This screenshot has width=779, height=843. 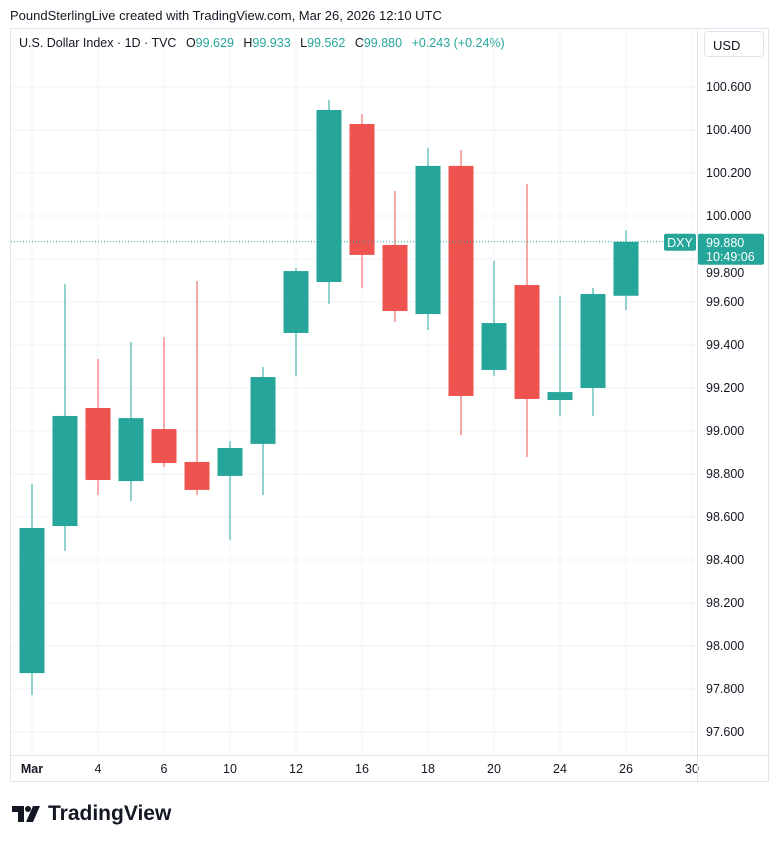 What do you see at coordinates (98, 769) in the screenshot?
I see `x-tick-label: 4` at bounding box center [98, 769].